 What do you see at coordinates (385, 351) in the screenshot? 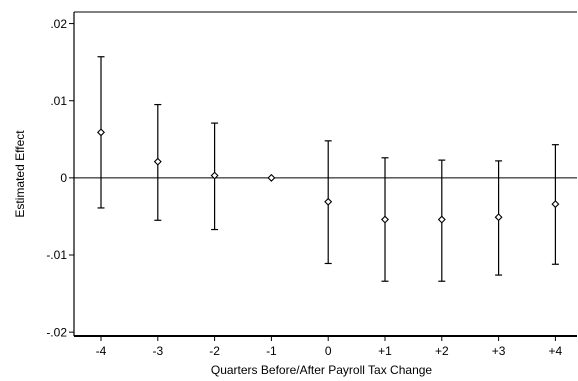
I see `x-tick-label: +1` at bounding box center [385, 351].